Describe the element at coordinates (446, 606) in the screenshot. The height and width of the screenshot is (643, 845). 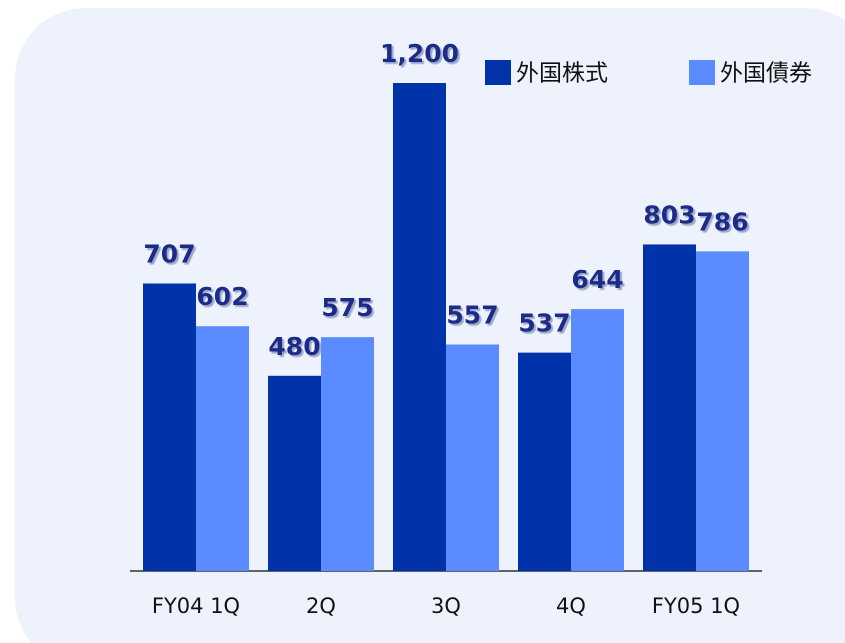
I see `x-tick-label: 3Q` at that location.